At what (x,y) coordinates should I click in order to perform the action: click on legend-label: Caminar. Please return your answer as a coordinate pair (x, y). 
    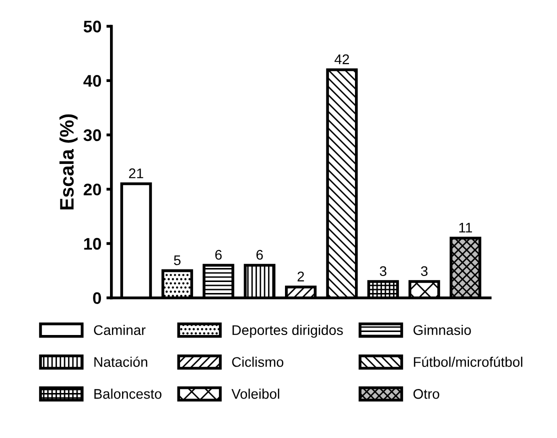
    Looking at the image, I should click on (120, 330).